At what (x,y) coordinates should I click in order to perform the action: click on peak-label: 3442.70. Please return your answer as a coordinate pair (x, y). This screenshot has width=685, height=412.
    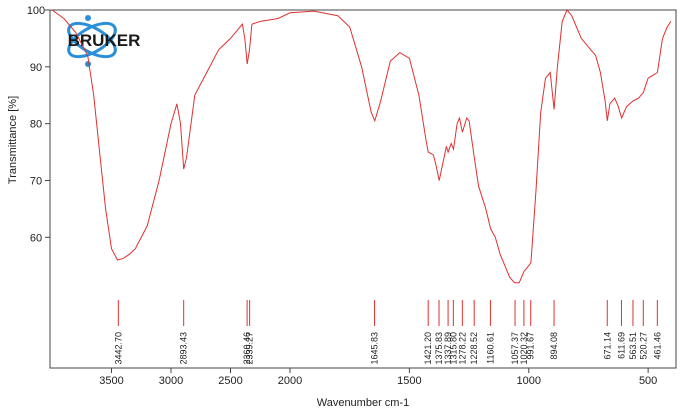
    Looking at the image, I should click on (118, 348).